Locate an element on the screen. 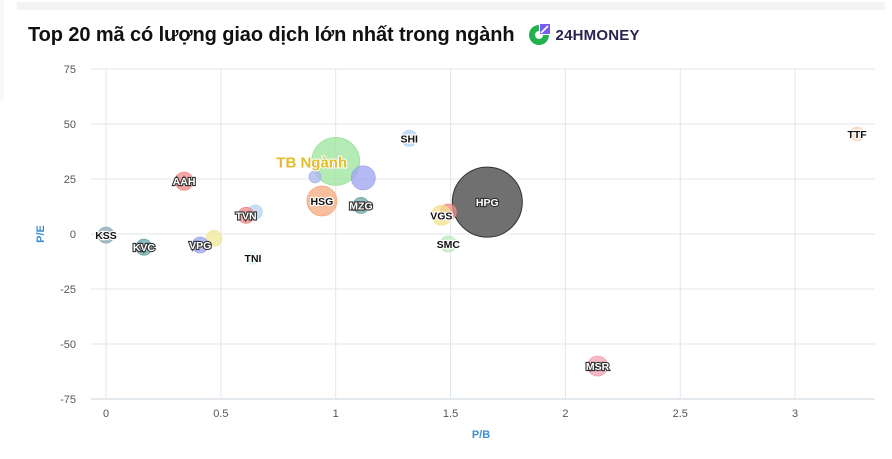 Image resolution: width=892 pixels, height=459 pixels. bubble-smc is located at coordinates (448, 244).